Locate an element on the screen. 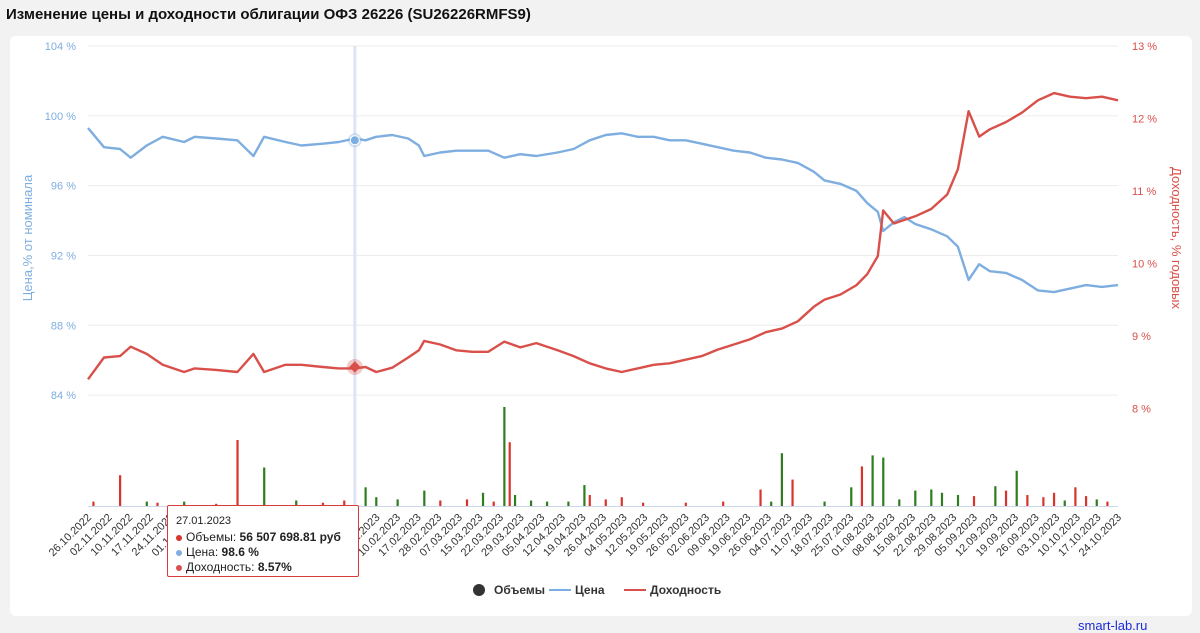 The width and height of the screenshot is (1200, 633). tooltip-volume-label: Объемы: is located at coordinates (211, 537).